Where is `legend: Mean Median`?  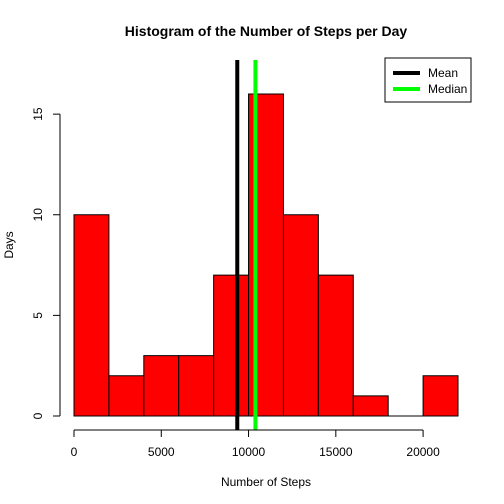
legend: Mean Median is located at coordinates (428, 80).